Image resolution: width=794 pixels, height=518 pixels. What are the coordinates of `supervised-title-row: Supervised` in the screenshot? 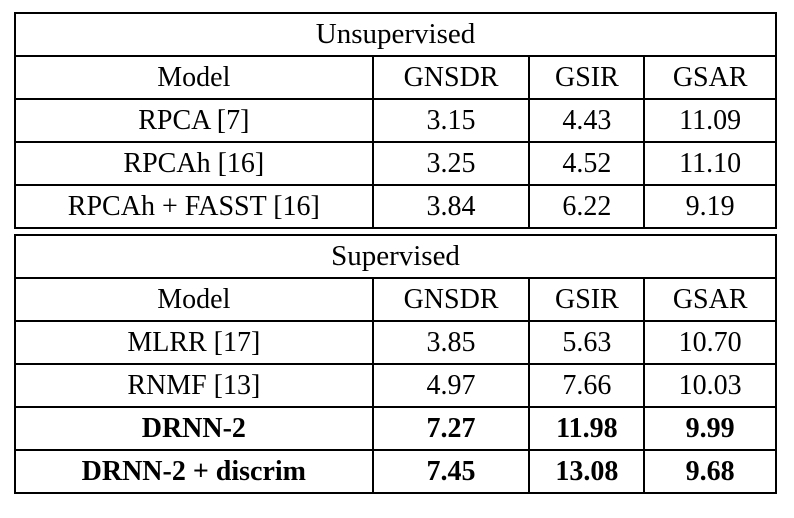 It's located at (395, 256).